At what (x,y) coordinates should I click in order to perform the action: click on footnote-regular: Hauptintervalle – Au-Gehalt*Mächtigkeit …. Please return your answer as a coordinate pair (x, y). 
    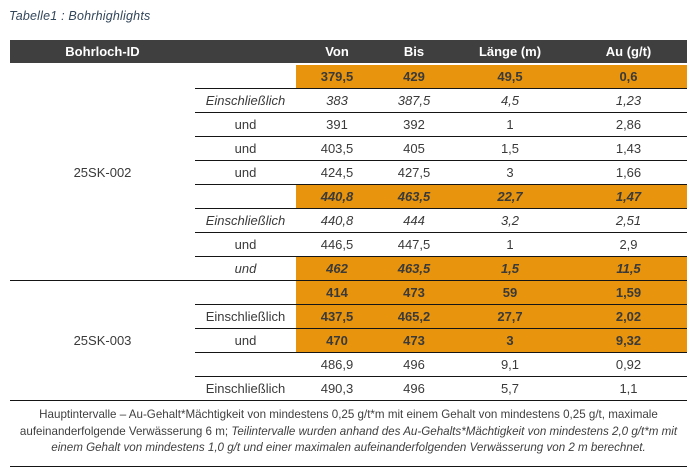
    Looking at the image, I should click on (338, 423).